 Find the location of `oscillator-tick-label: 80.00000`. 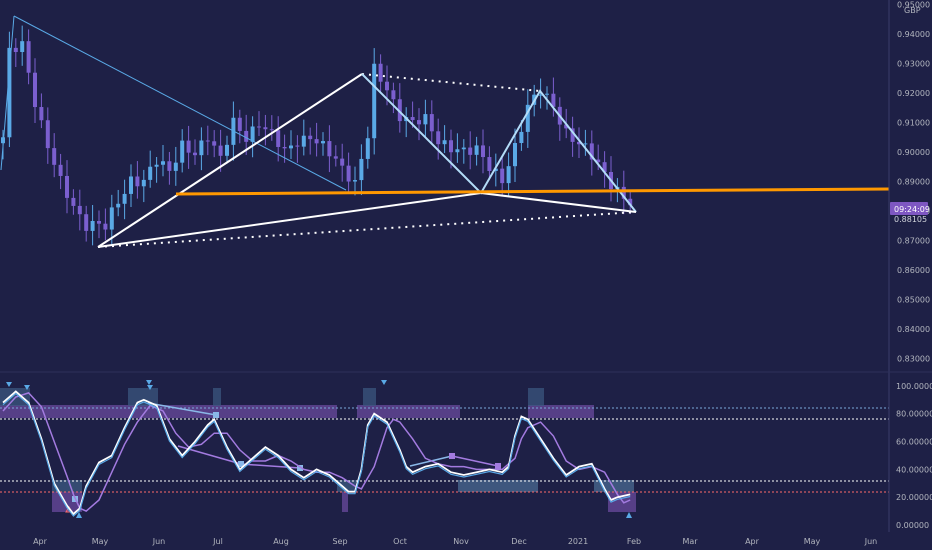

oscillator-tick-label: 80.00000 is located at coordinates (914, 414).